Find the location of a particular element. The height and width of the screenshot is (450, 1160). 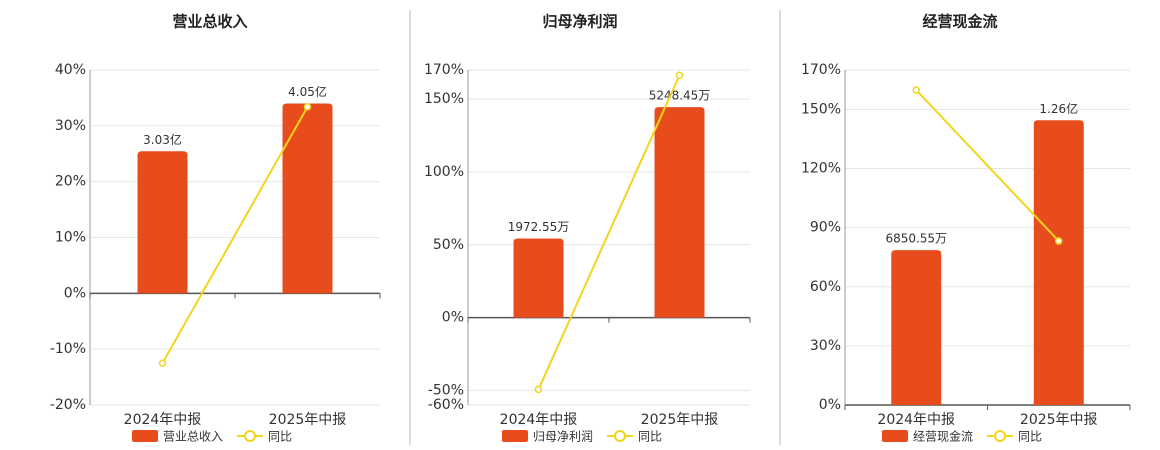

y-tick-label: -20% is located at coordinates (68, 405).